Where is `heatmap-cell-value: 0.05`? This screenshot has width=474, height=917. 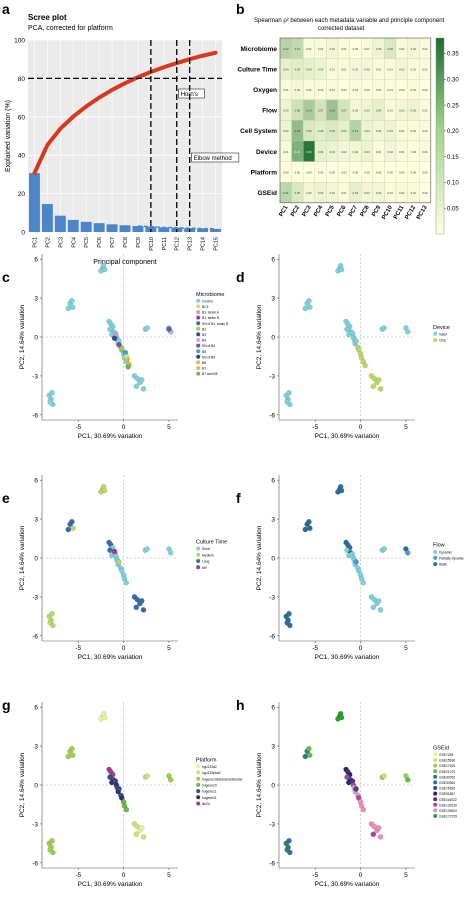 heatmap-cell-value: 0.05 is located at coordinates (298, 69).